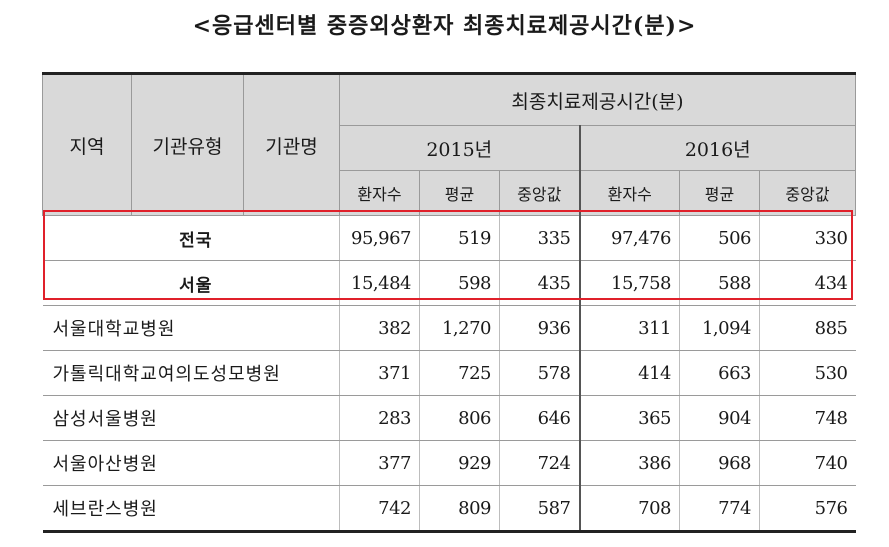 Image resolution: width=889 pixels, height=547 pixels. Describe the element at coordinates (459, 238) in the screenshot. I see `cell-average-2015: 519` at that location.